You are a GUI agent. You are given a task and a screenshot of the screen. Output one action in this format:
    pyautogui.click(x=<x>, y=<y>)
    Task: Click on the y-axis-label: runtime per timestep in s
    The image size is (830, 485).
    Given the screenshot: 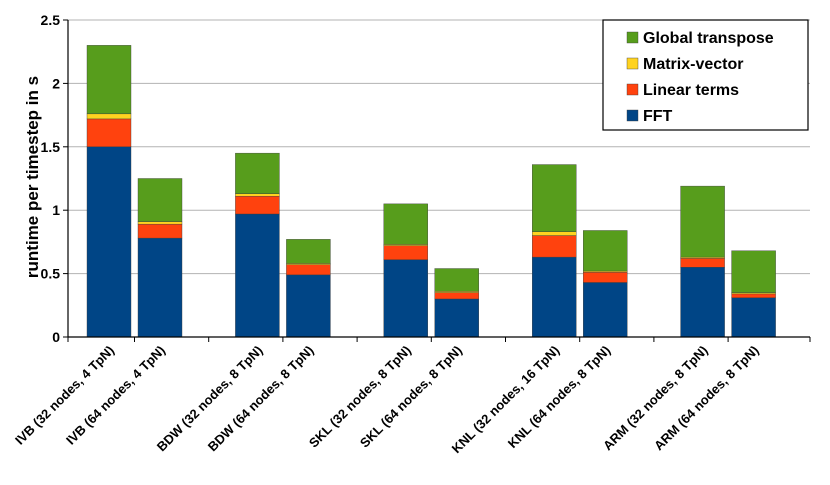 What is the action you would take?
    pyautogui.click(x=32, y=177)
    